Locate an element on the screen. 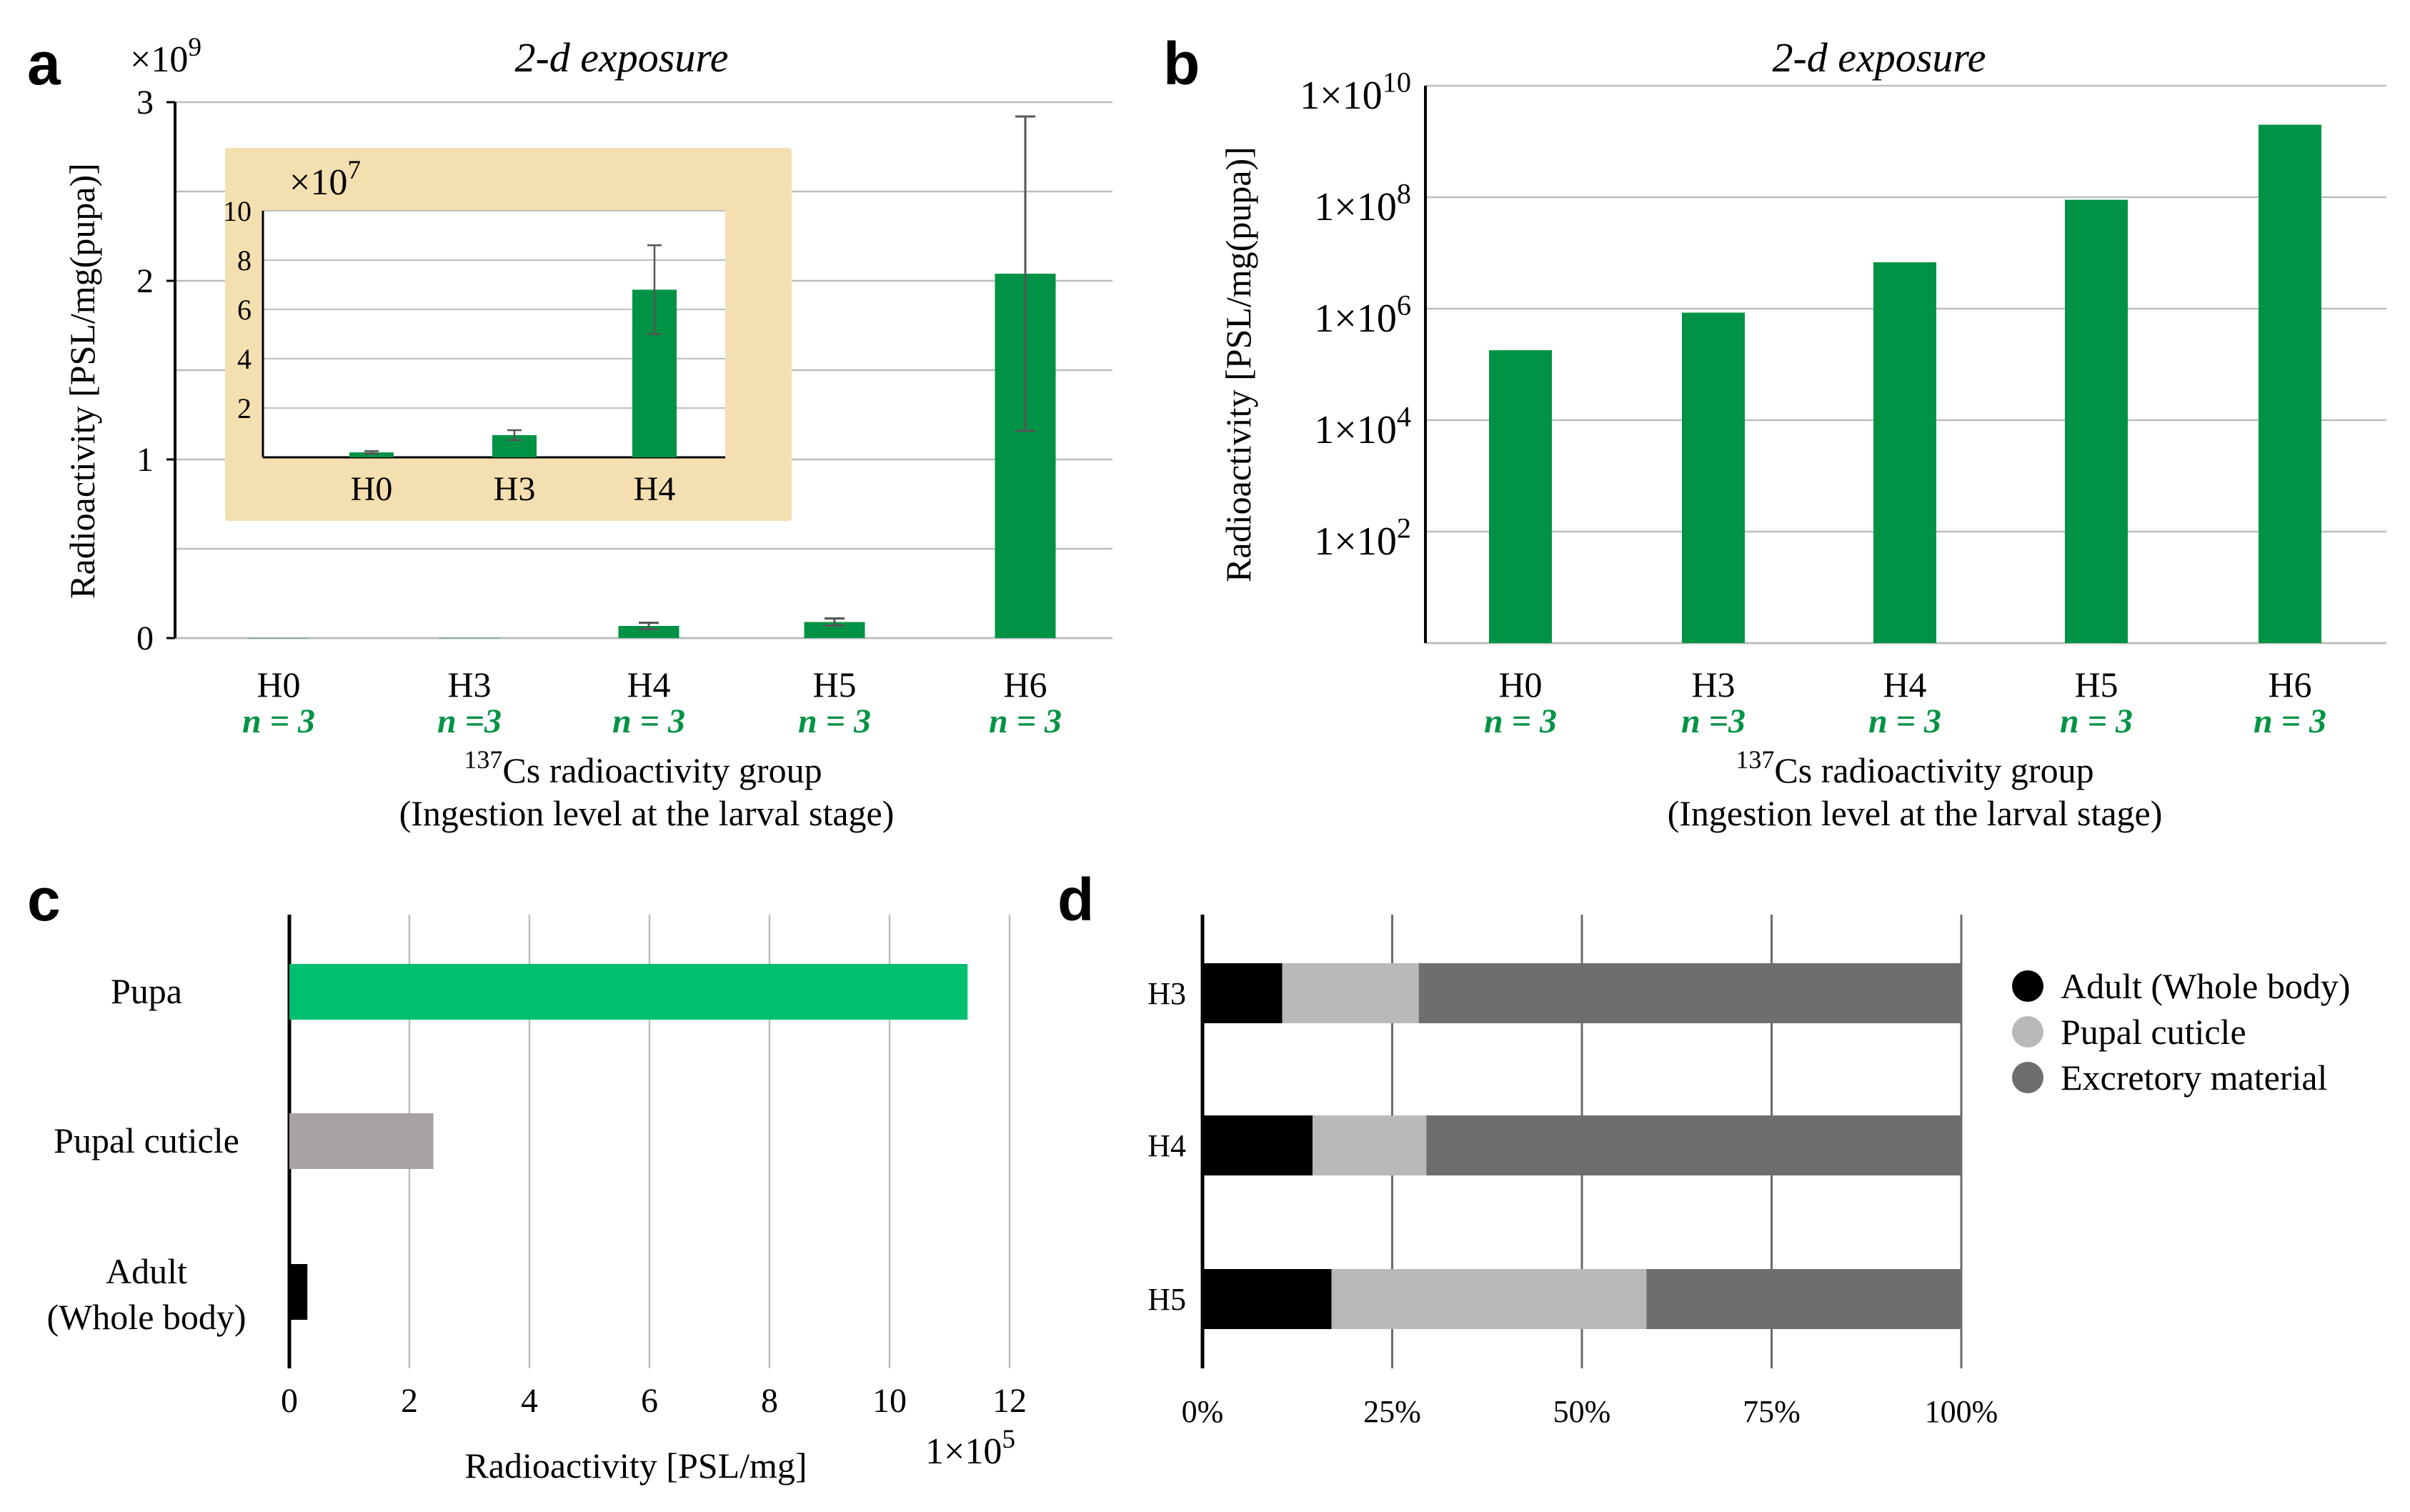 Image resolution: width=2410 pixels, height=1512 pixels. x-axis-label: Radioactivity [PSL/mg] is located at coordinates (635, 1466).